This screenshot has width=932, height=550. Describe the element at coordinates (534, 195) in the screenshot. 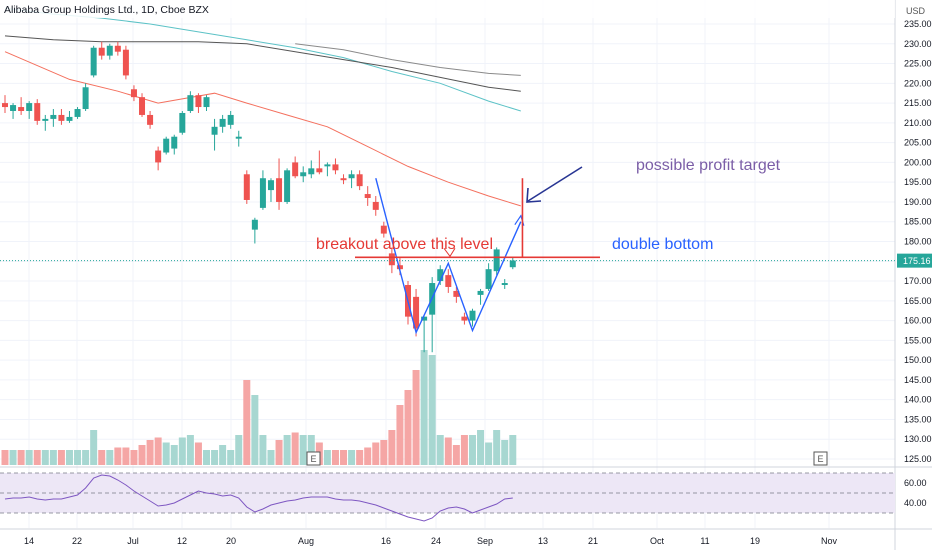

I see `target-arrow-head` at that location.